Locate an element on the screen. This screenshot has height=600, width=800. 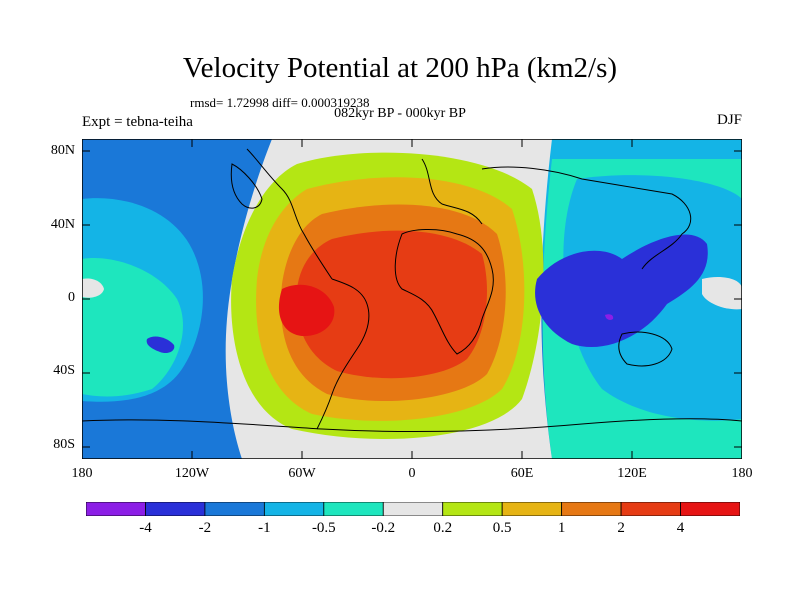
lat-label-0: 0 is located at coordinates (71, 297).